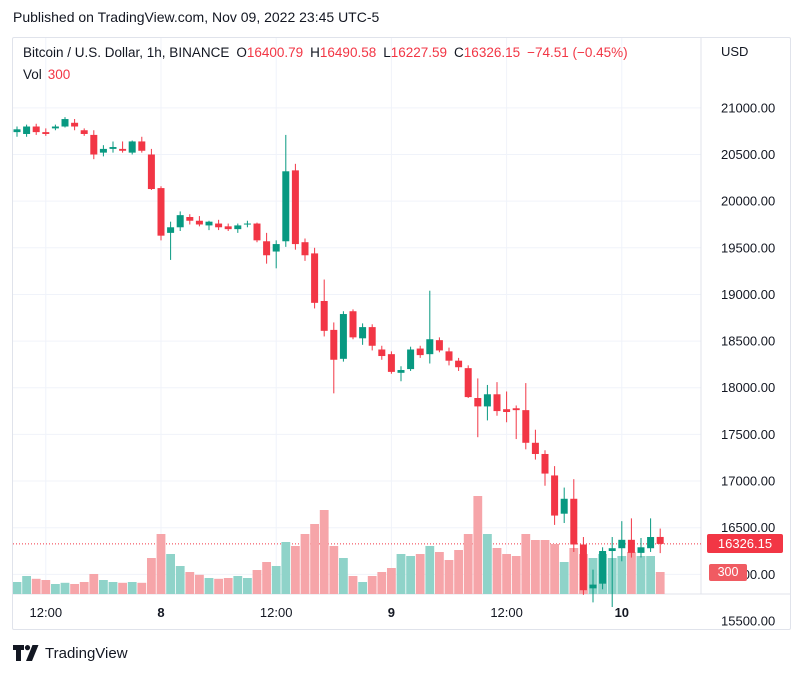 This screenshot has height=673, width=803. Describe the element at coordinates (748, 434) in the screenshot. I see `y-tick-label: 17500.00` at that location.